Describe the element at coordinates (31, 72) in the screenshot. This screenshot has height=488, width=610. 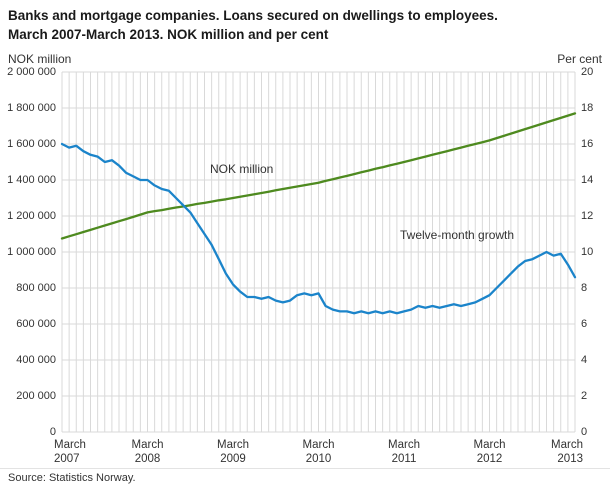
I see `left-axis-tick-label: 2 000 000` at that location.